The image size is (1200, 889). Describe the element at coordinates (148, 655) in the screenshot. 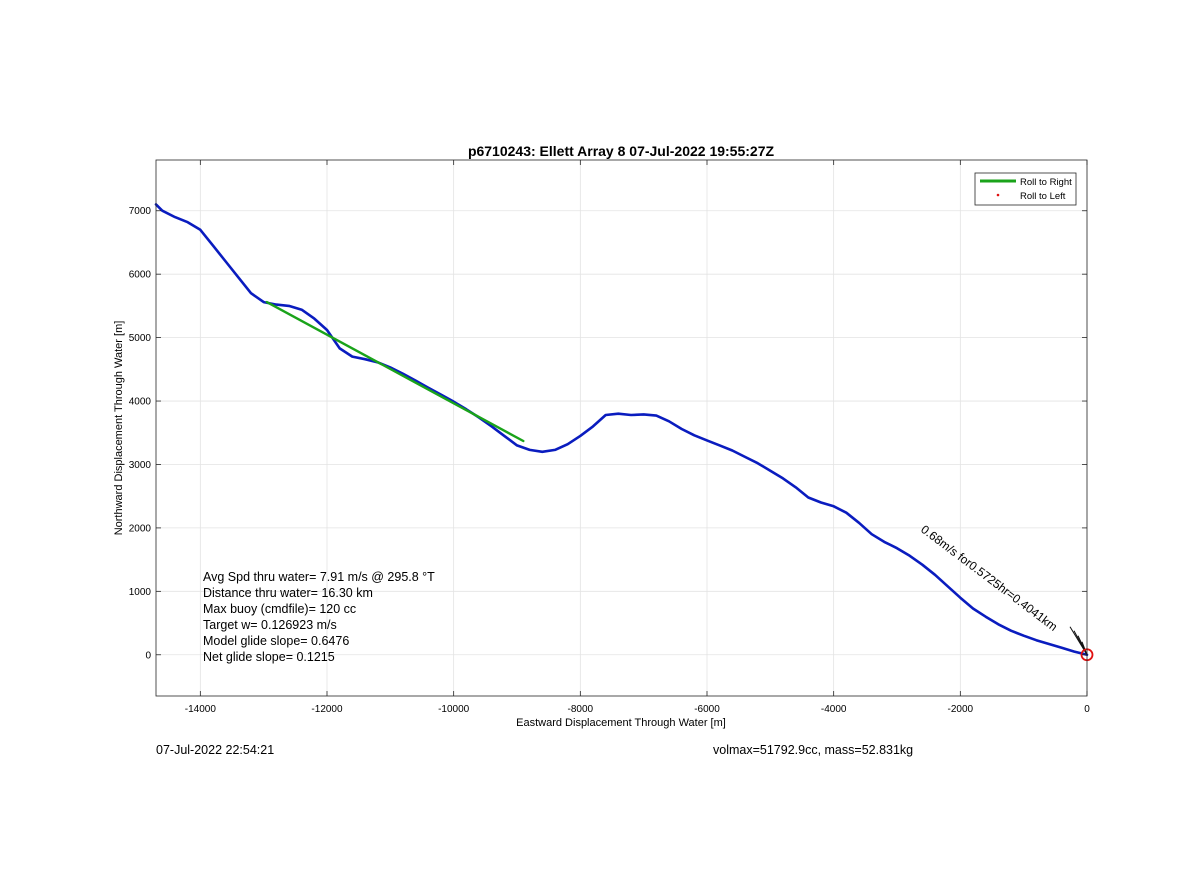

I see `y-tick-label: 0` at that location.